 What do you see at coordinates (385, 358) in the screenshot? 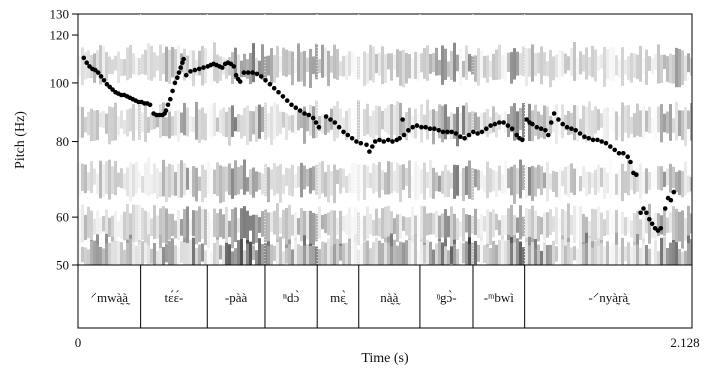
I see `x-axis-title: Time (s)` at bounding box center [385, 358].